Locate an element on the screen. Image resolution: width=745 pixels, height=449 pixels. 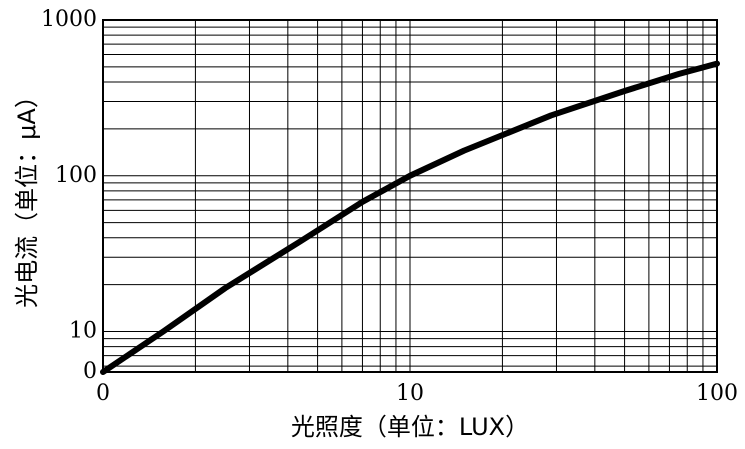
y-axis-label: 光电流（单位：μA） is located at coordinates (27, 196).